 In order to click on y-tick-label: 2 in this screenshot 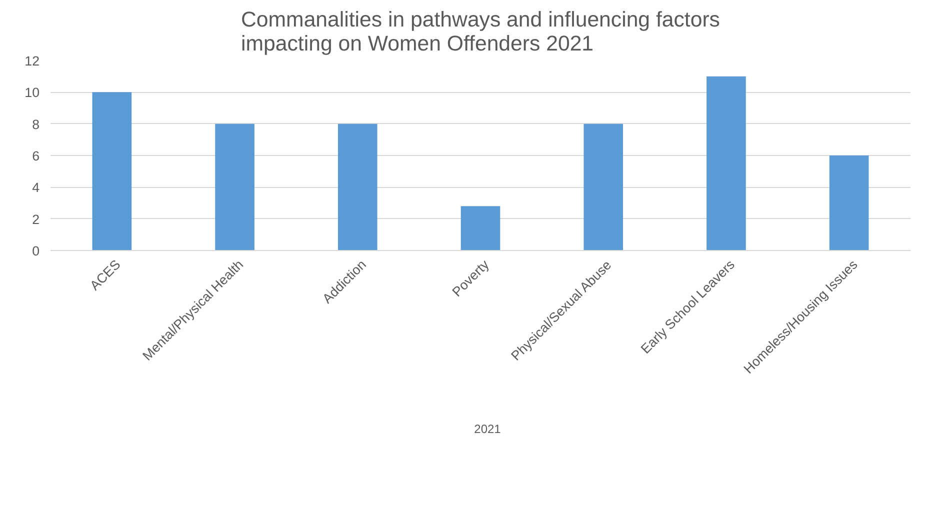, I will do `click(36, 219)`.